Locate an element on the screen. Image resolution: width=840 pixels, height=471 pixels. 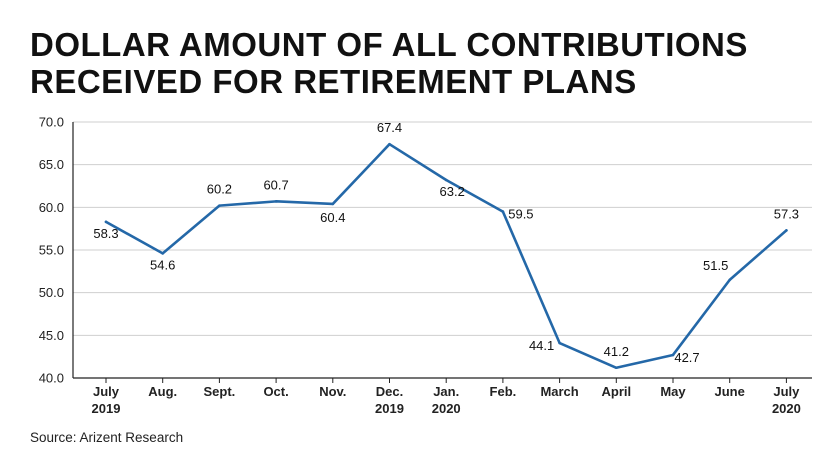
y-tick-label: 45.0 is located at coordinates (51, 335).